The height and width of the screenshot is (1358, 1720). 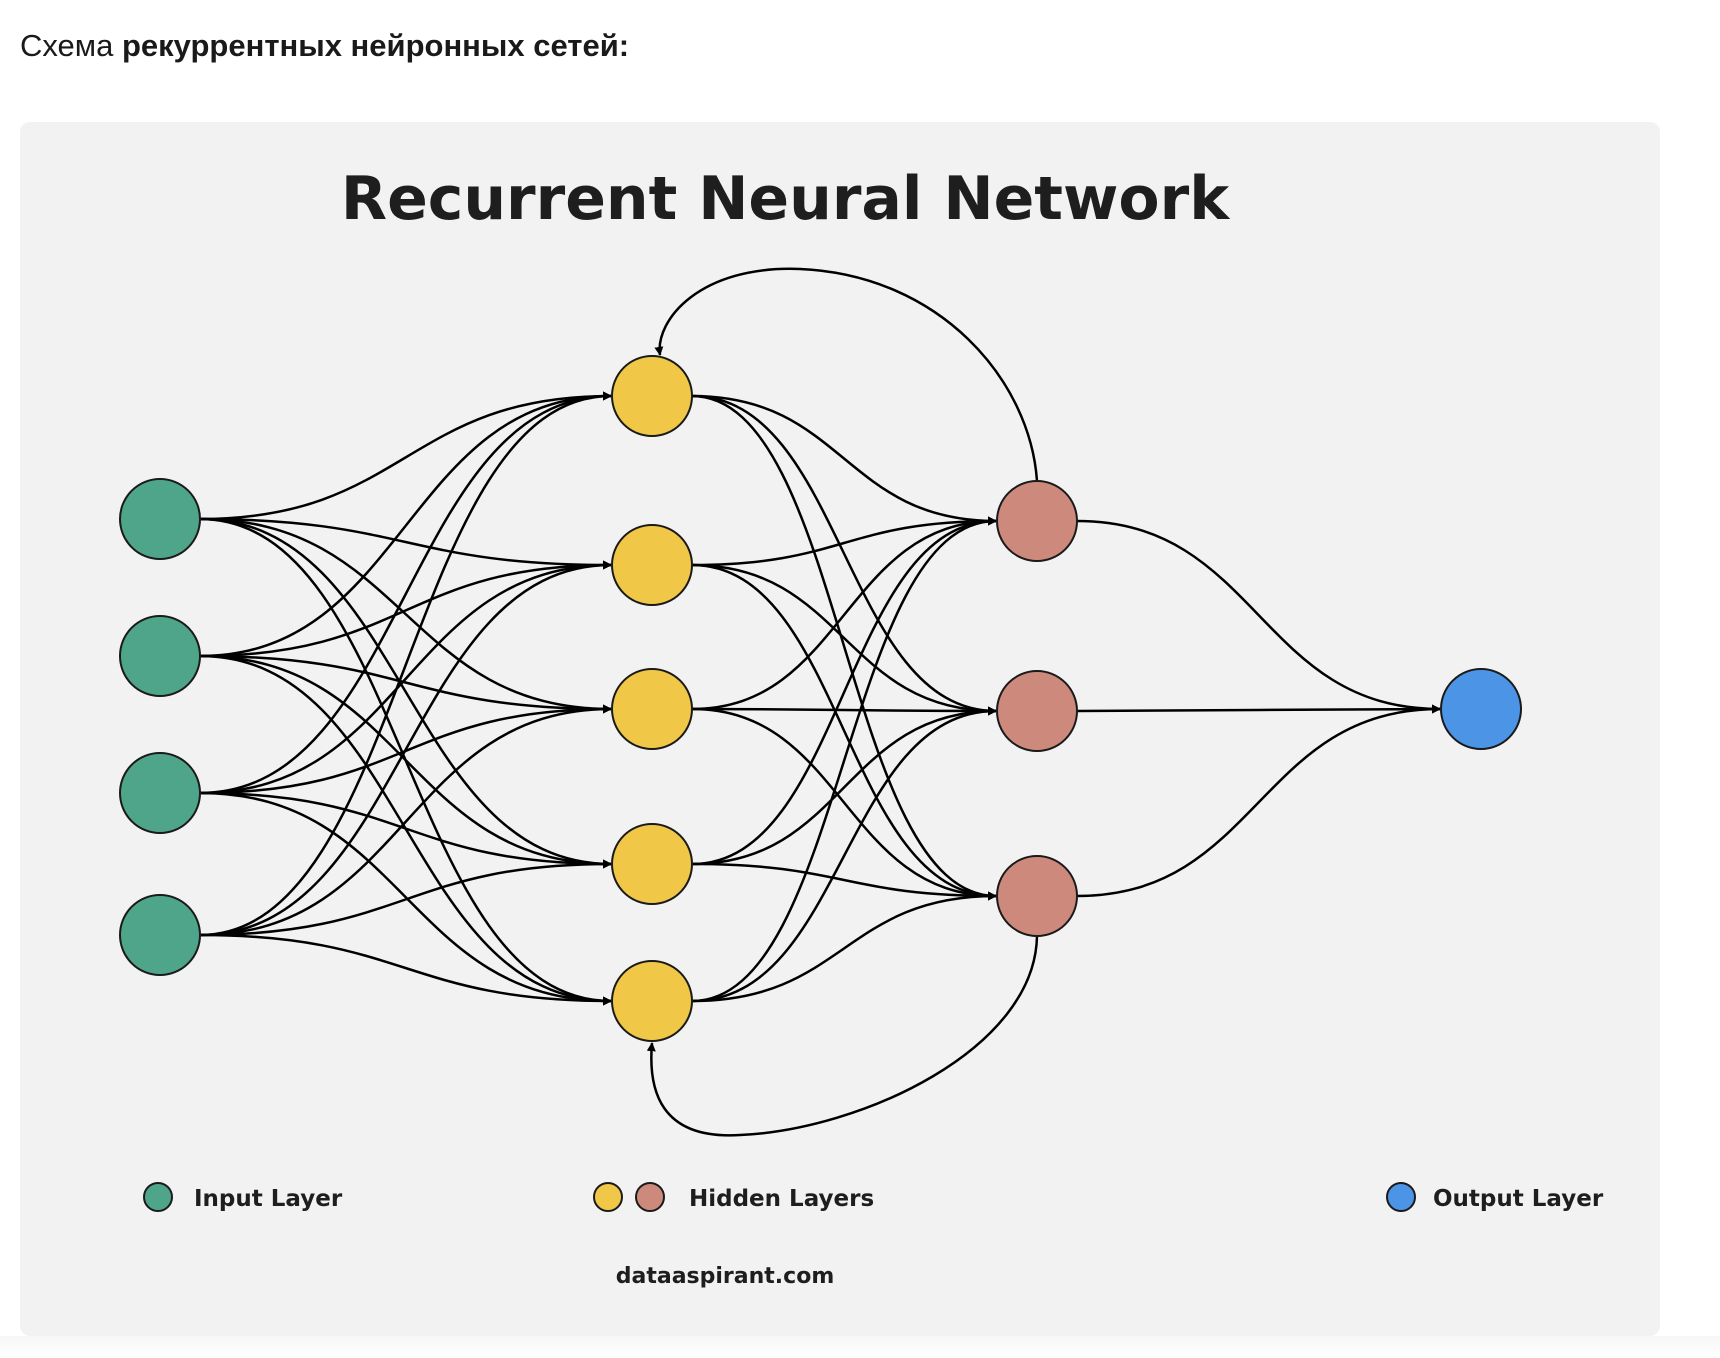 What do you see at coordinates (725, 1276) in the screenshot?
I see `source-credit: dataaspirant.com` at bounding box center [725, 1276].